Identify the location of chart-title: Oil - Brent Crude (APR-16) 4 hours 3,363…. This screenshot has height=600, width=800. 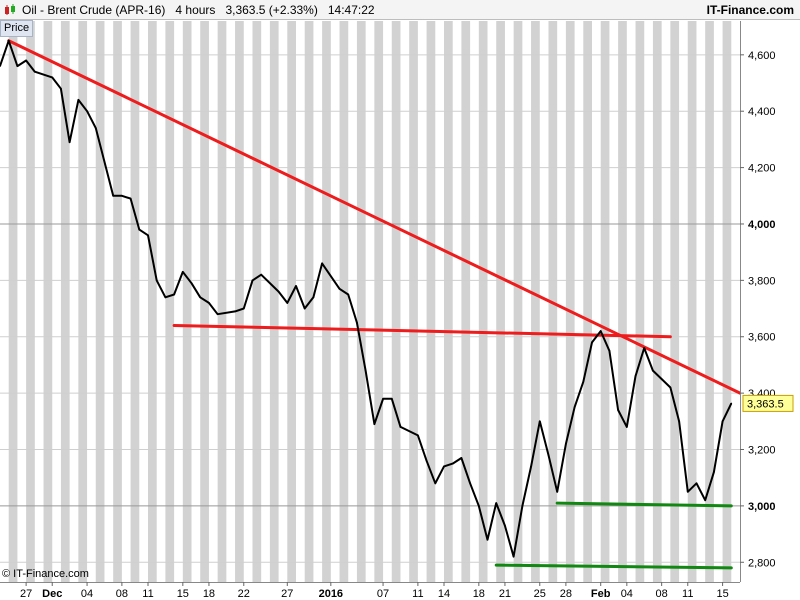
(198, 10).